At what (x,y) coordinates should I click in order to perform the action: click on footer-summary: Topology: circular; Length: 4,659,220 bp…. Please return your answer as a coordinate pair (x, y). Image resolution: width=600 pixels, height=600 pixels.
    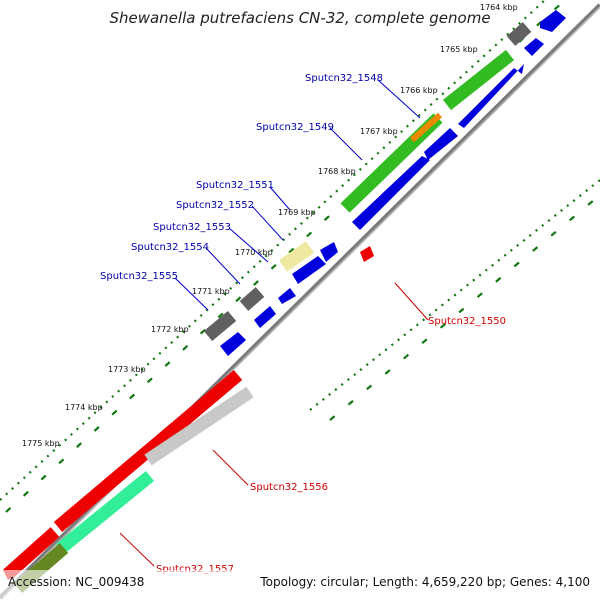
    Looking at the image, I should click on (424, 582).